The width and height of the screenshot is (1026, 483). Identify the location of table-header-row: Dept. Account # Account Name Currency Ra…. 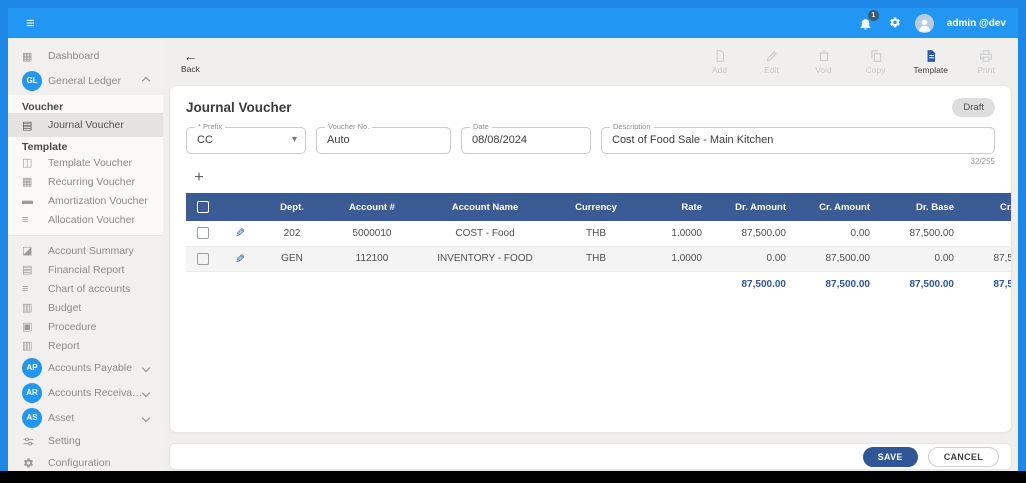
(598, 207).